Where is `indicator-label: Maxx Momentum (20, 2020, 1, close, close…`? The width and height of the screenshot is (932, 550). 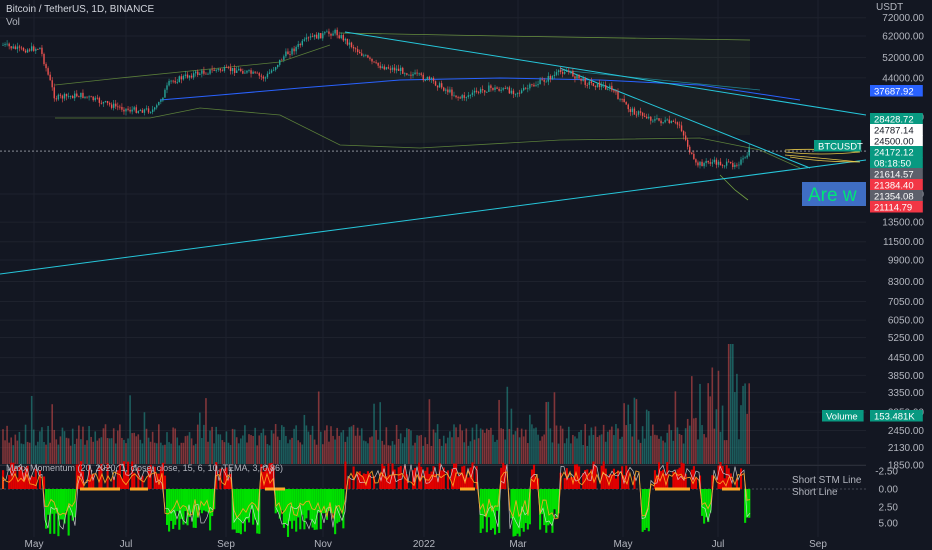
indicator-label: Maxx Momentum (20, 2020, 1, close, close… is located at coordinates (144, 468).